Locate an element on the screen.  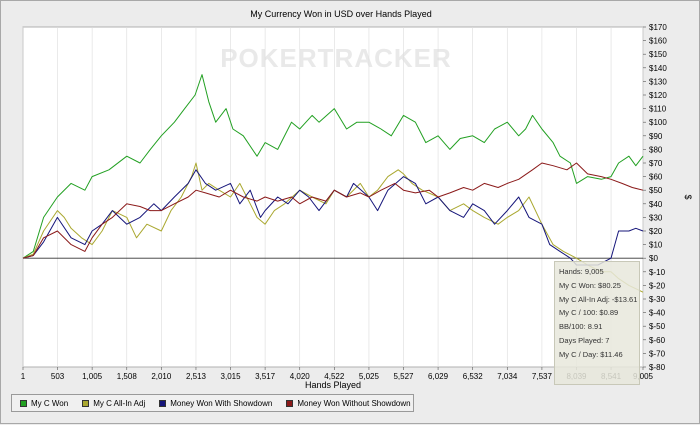
stats-per-day: My C / Day: $11.46 is located at coordinates (591, 354).